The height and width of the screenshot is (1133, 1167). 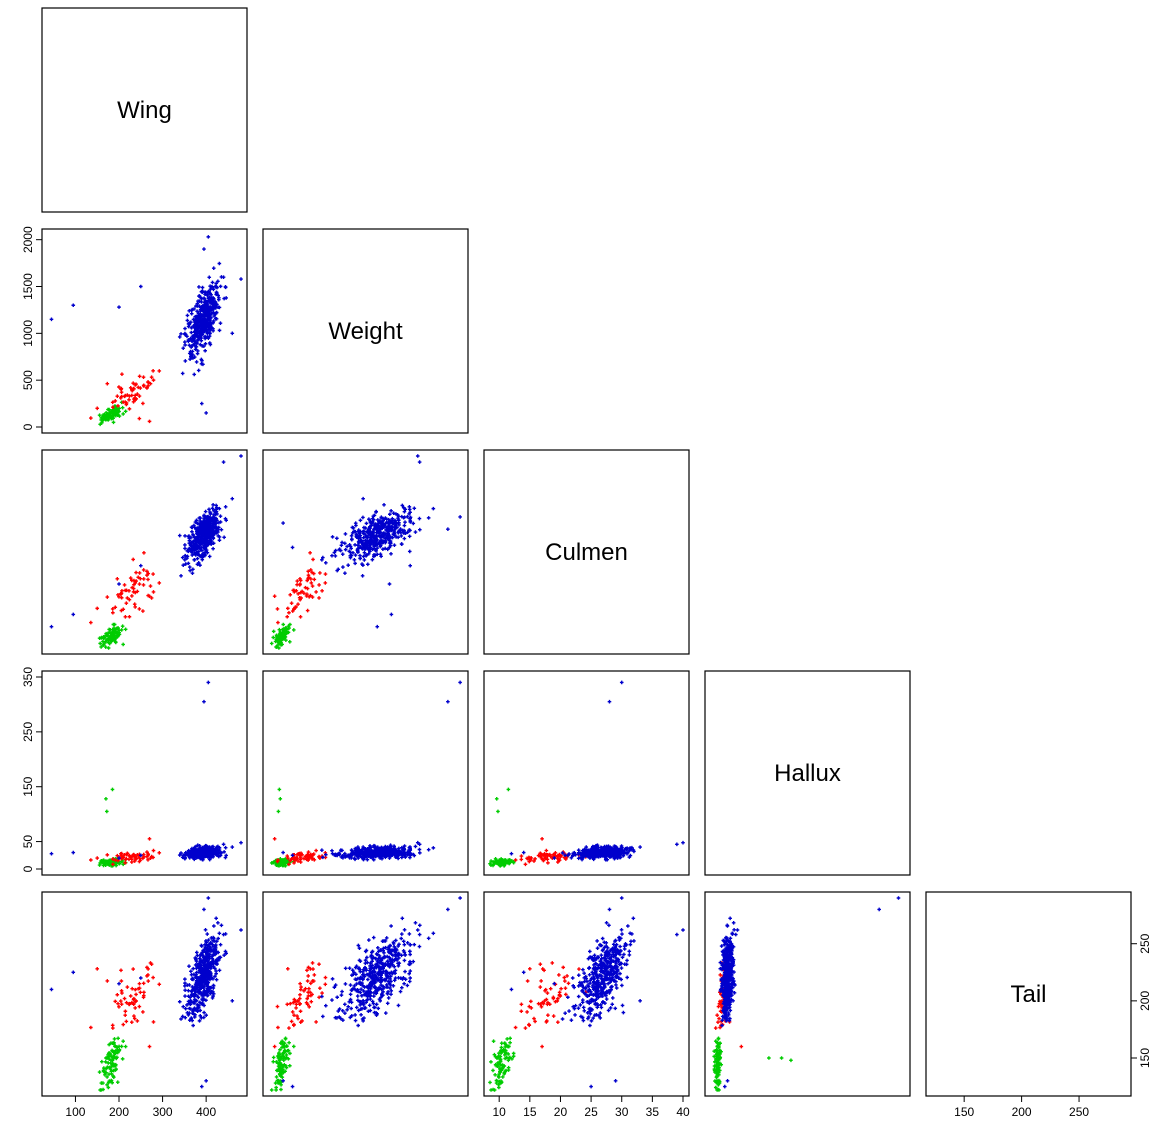 What do you see at coordinates (586, 994) in the screenshot?
I see `scatter-panel-tail-vs-culmen` at bounding box center [586, 994].